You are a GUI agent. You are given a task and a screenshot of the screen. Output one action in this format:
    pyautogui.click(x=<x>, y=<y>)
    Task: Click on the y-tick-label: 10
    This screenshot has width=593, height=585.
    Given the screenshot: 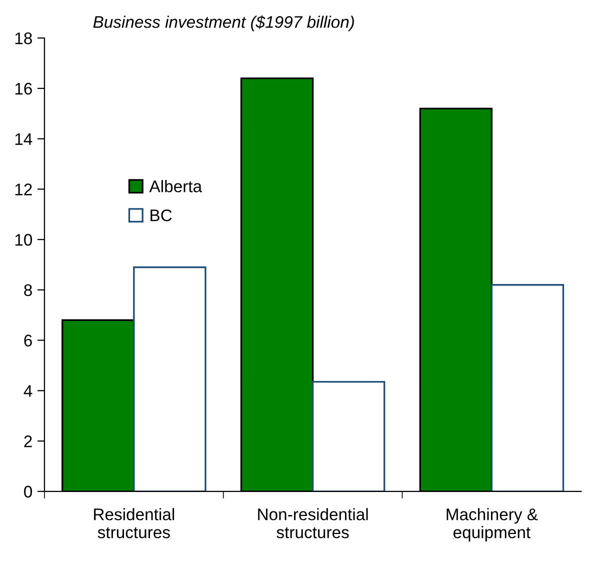 What is the action you would take?
    pyautogui.click(x=23, y=240)
    